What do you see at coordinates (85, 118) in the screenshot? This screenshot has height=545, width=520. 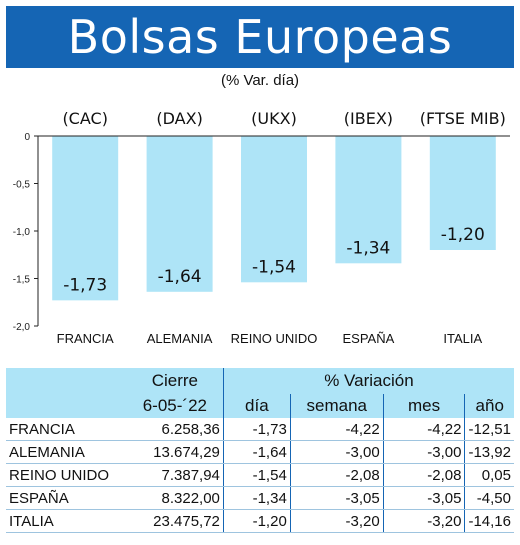 I see `index-label: (CAC)` at bounding box center [85, 118].